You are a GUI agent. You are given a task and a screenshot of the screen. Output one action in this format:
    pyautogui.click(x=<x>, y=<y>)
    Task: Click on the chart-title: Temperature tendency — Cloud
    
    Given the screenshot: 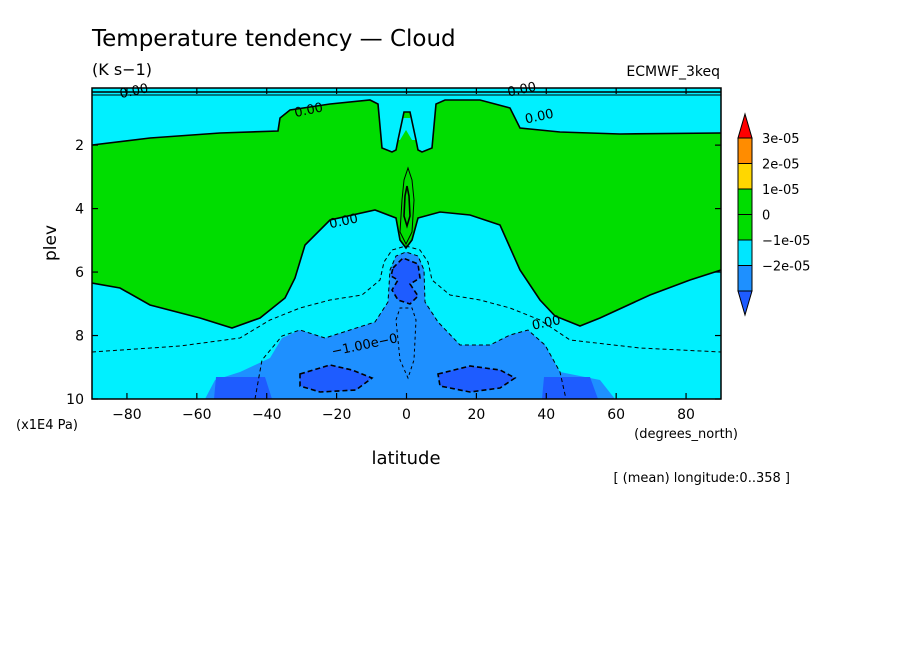 What is the action you would take?
    pyautogui.click(x=273, y=39)
    